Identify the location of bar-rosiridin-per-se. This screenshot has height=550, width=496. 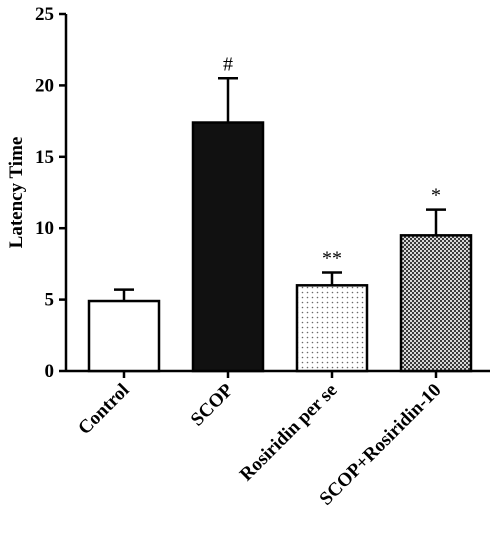
(332, 328).